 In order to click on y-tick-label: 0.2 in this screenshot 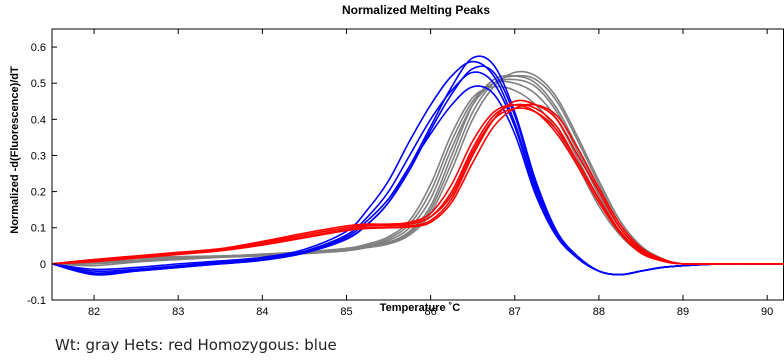, I will do `click(38, 193)`.